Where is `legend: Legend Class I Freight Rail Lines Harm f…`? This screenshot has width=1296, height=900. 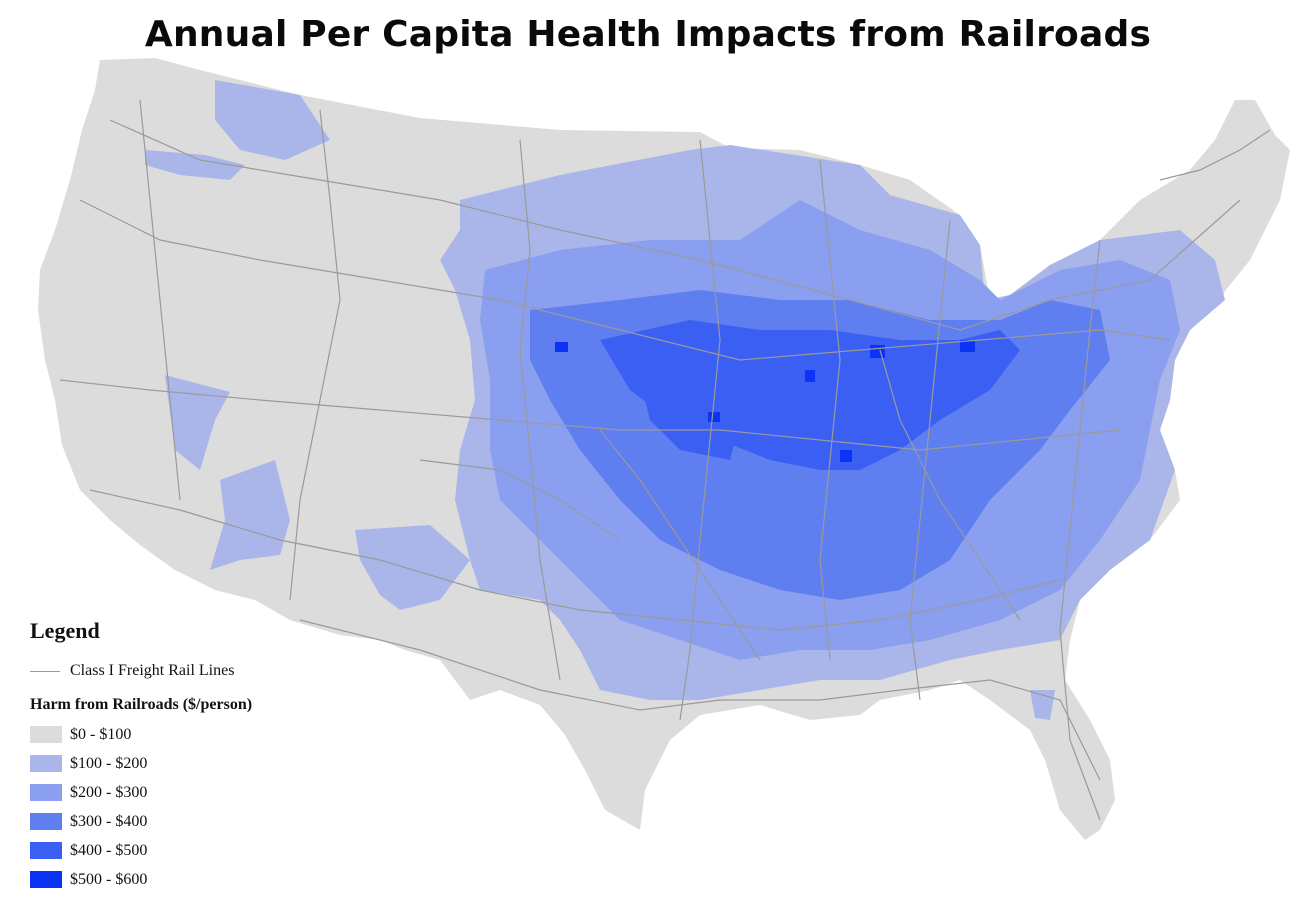
legend: Legend Class I Freight Rail Lines Harm f… is located at coordinates (190, 756).